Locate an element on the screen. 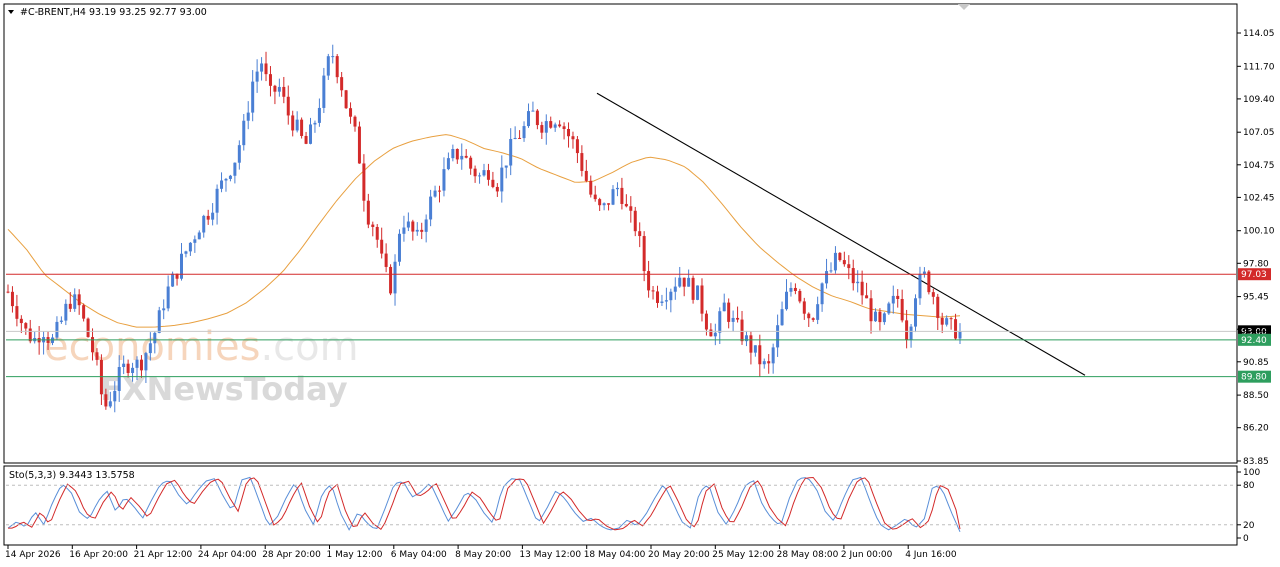 This screenshot has width=1280, height=567. stochastic-panel-frame is located at coordinates (620, 505).